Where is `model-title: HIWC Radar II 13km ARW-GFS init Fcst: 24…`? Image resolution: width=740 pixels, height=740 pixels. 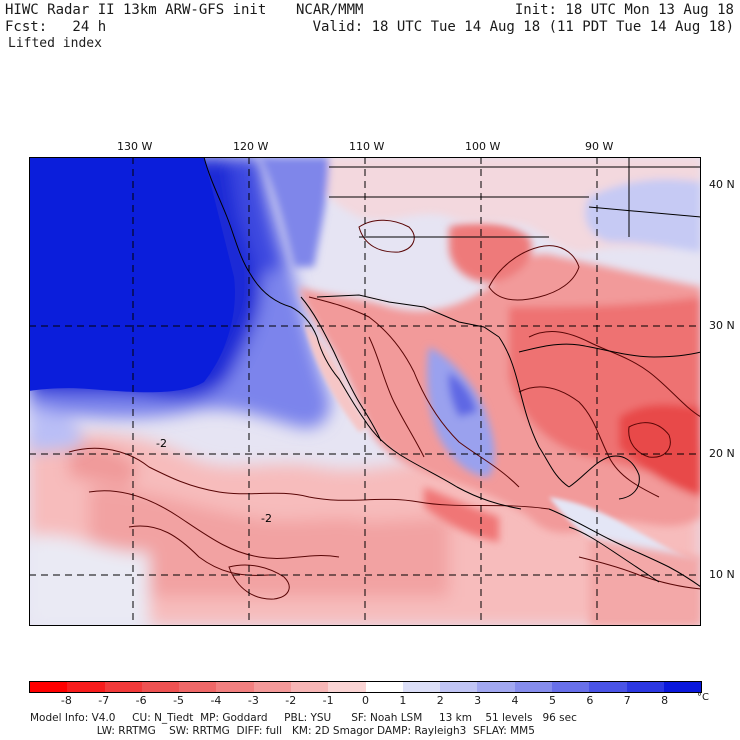 model-title: HIWC Radar II 13km ARW-GFS init Fcst: 24… is located at coordinates (136, 18).